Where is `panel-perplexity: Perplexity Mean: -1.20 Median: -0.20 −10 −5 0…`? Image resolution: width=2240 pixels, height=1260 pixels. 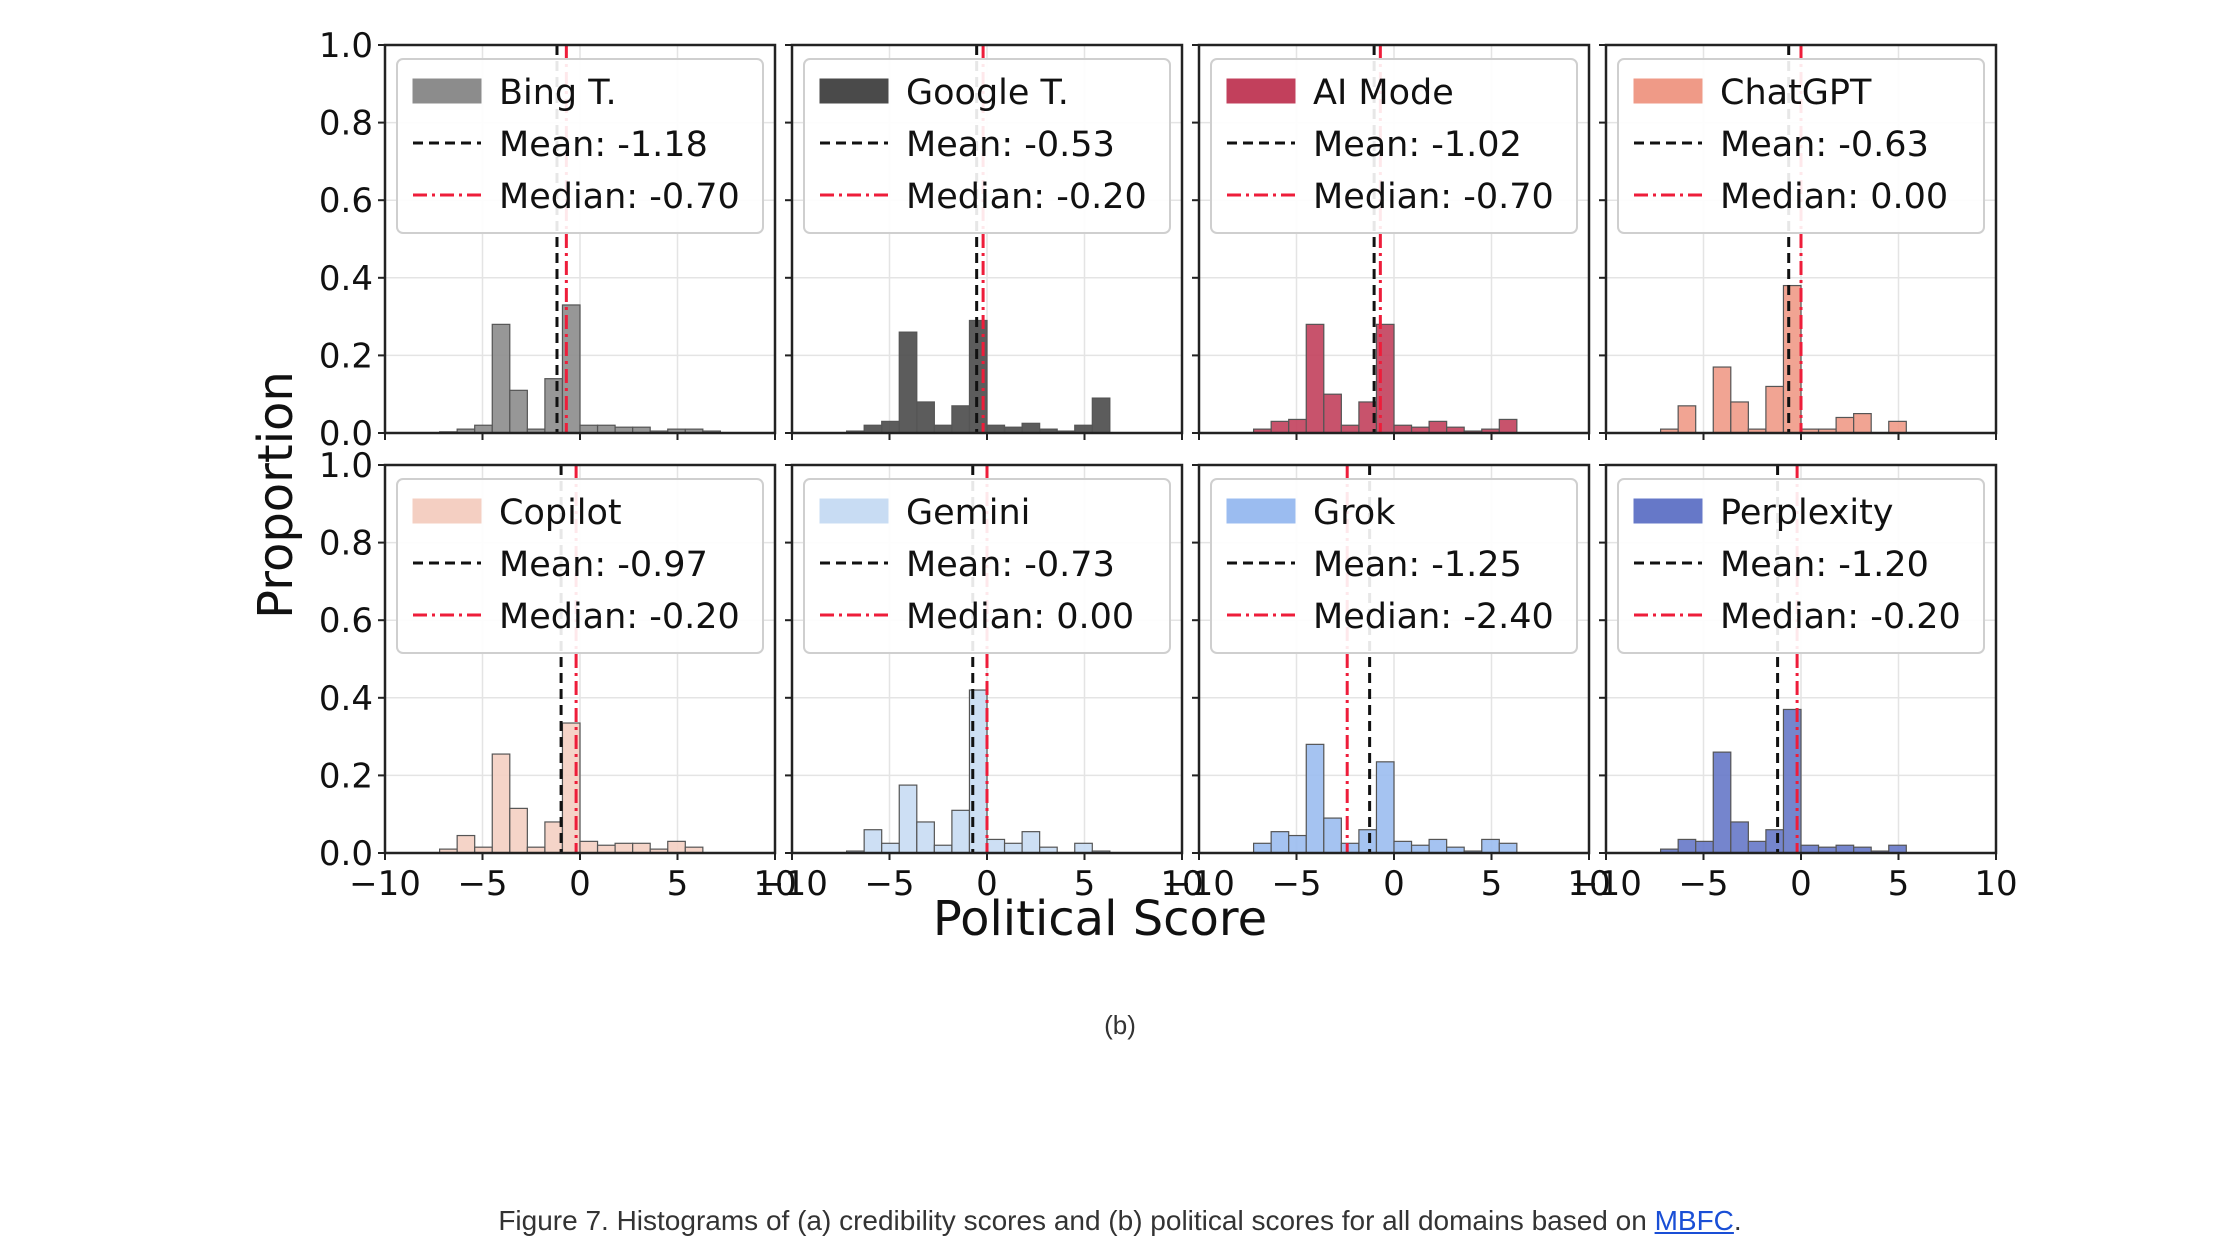 panel-perplexity: Perplexity Mean: -1.20 Median: -0.20 −10 −5 0… is located at coordinates (1794, 683).